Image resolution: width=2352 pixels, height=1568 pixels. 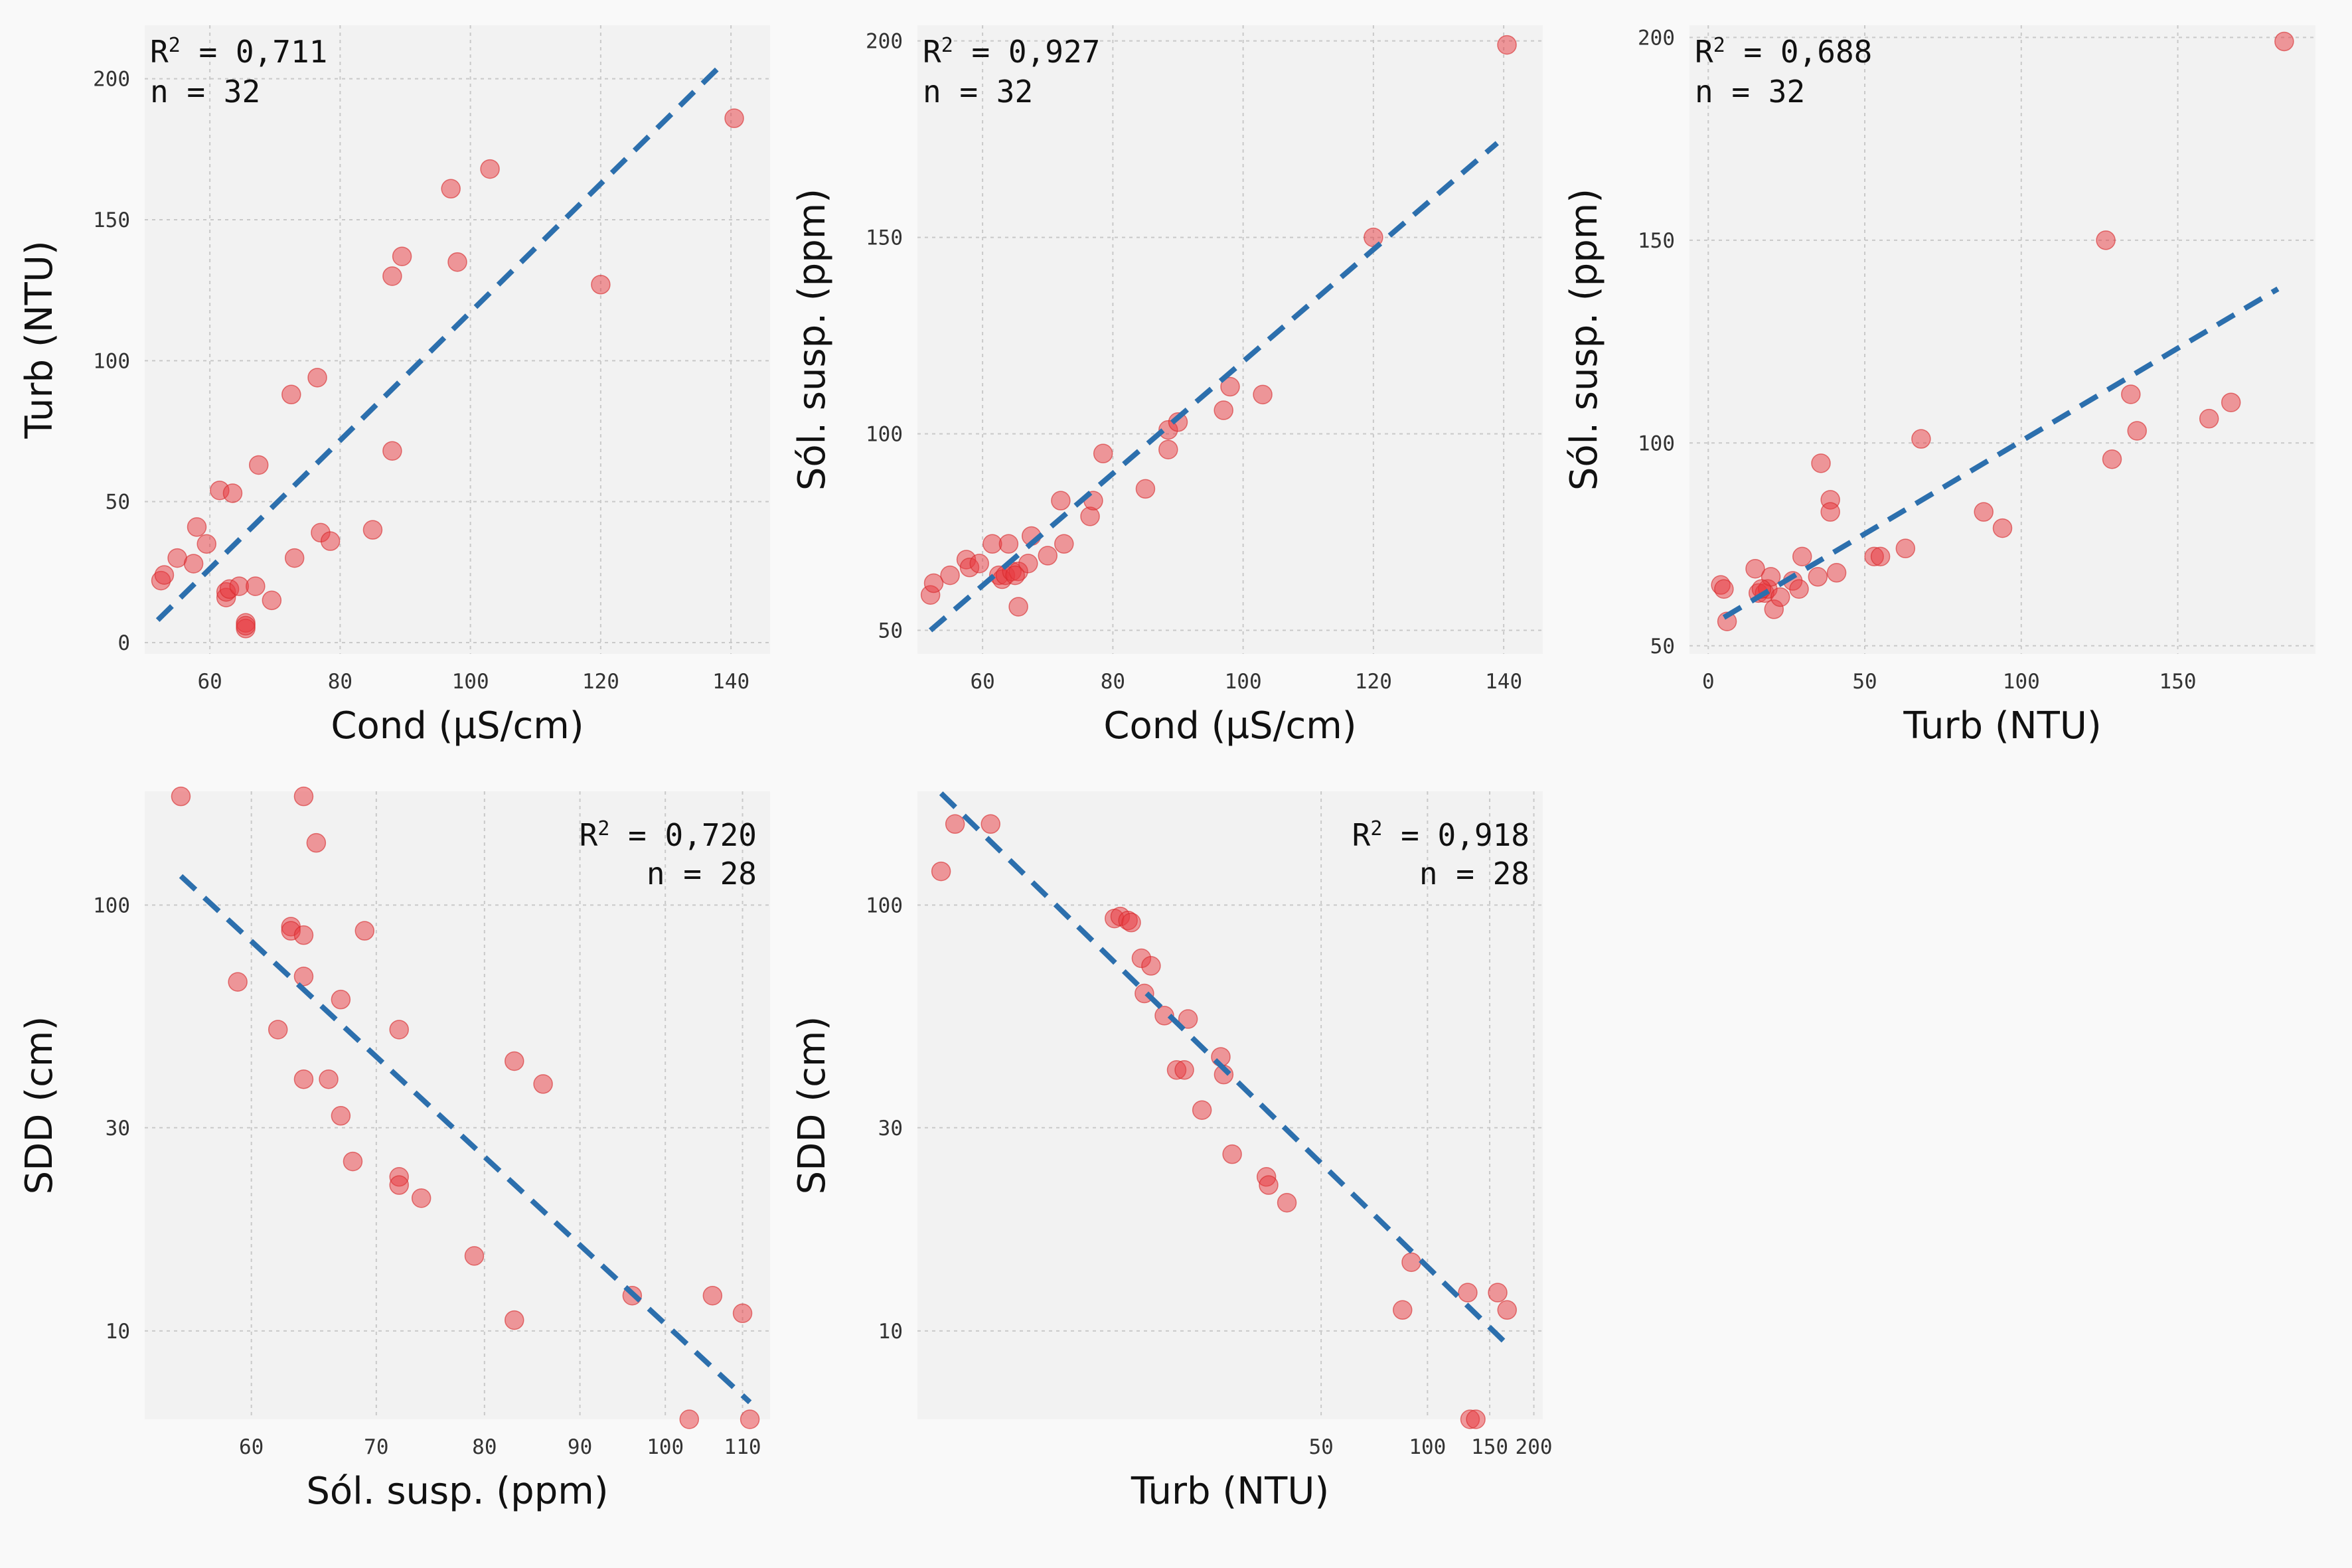 What do you see at coordinates (40, 340) in the screenshot?
I see `y-axis-label: Turb (NTU)` at bounding box center [40, 340].